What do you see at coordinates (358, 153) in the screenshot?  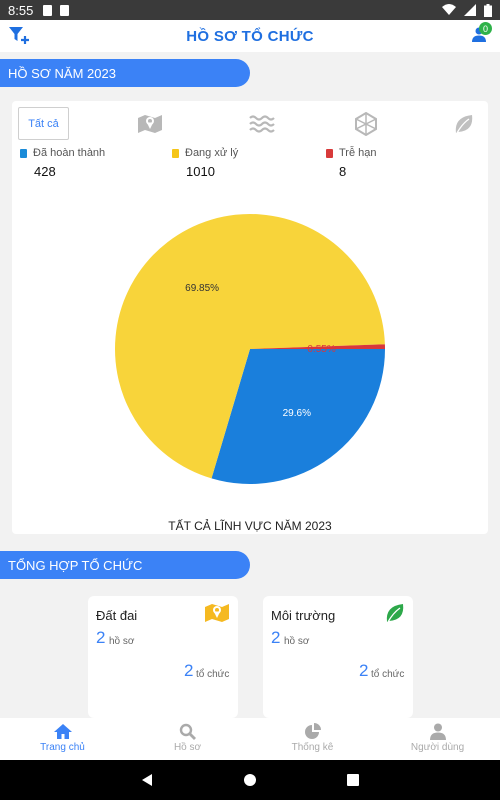 I see `stat-overdue-label: Trễ hạn` at bounding box center [358, 153].